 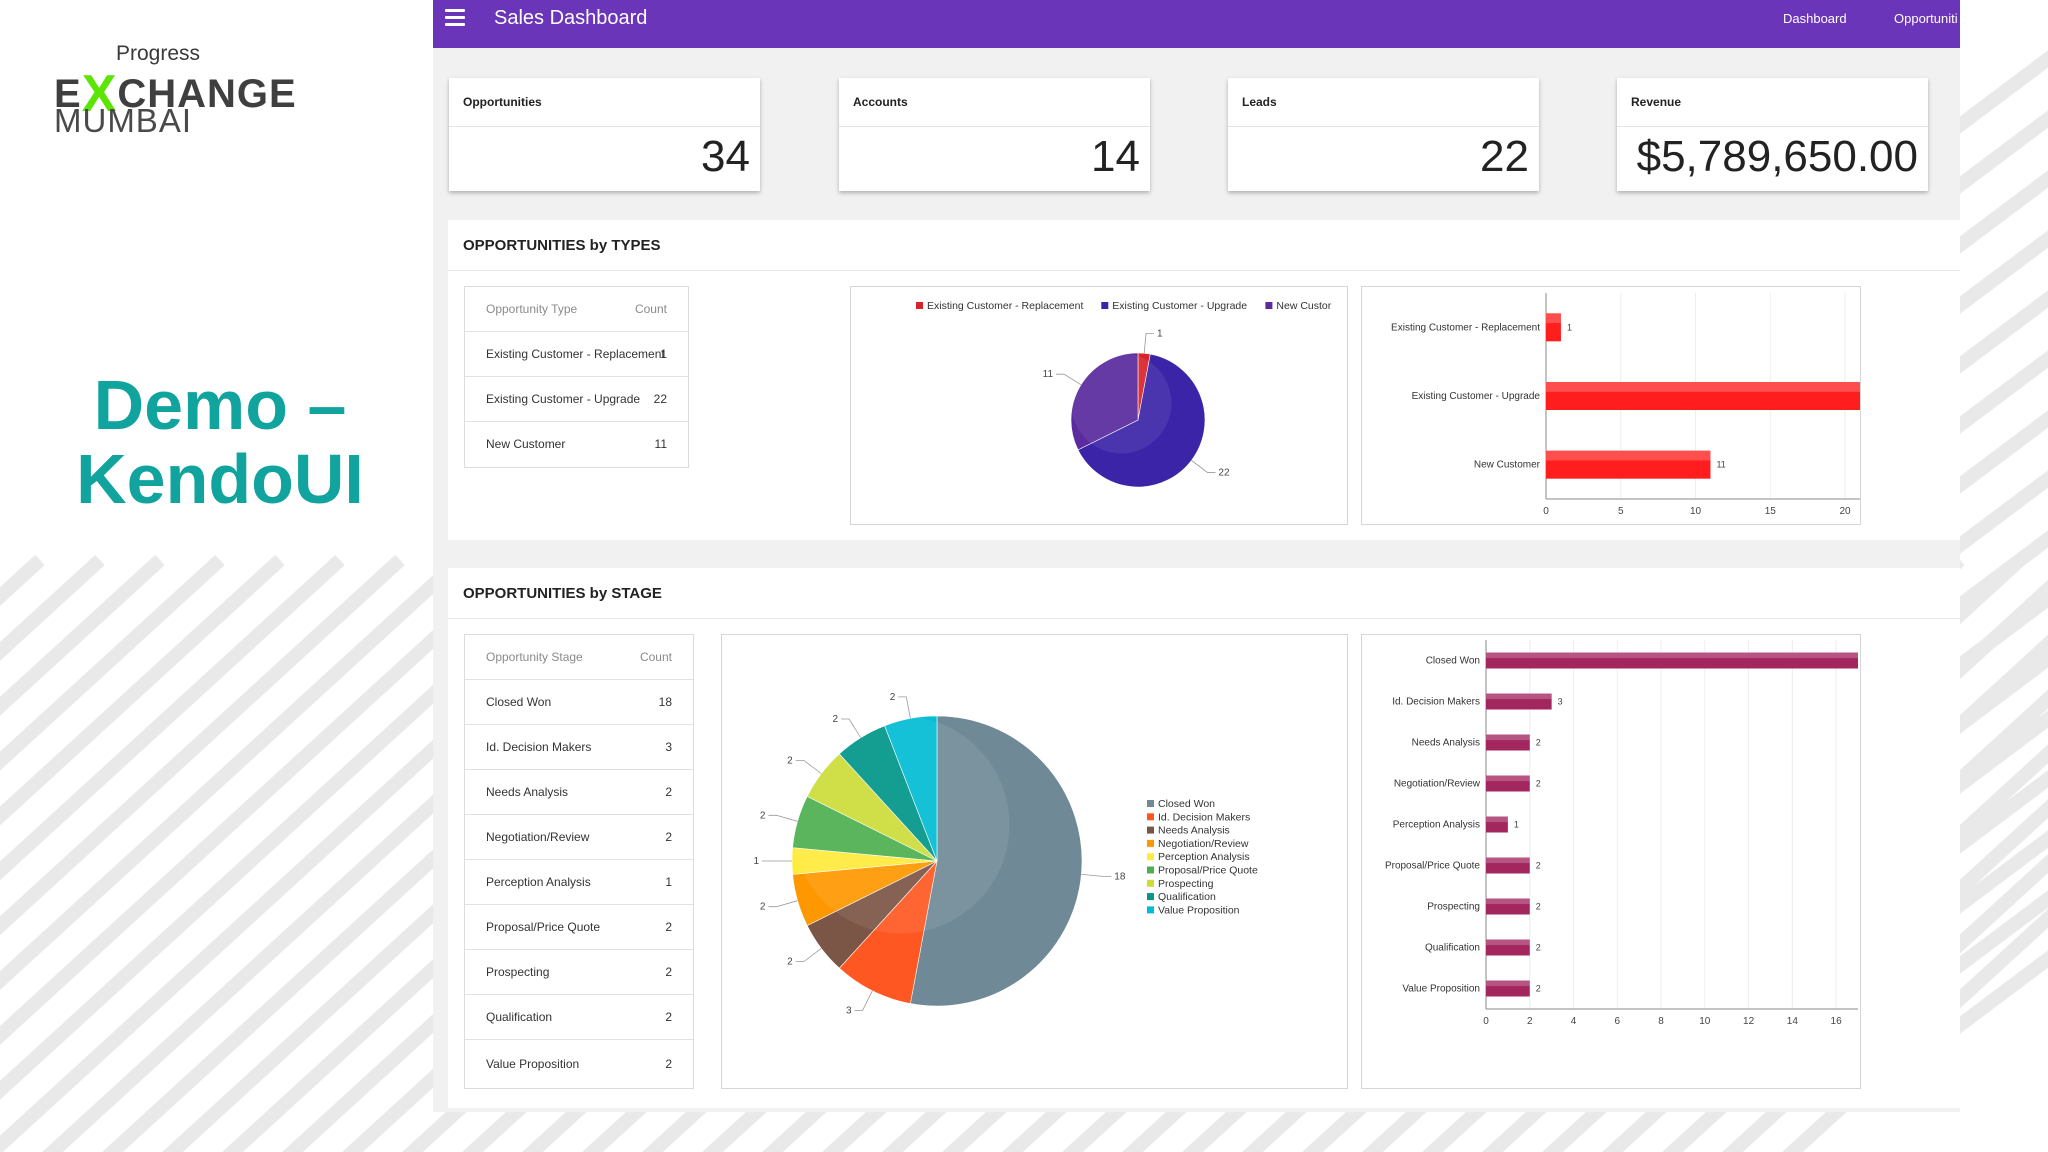 I want to click on app-toolbar: Sales Dashboard Dashboard Opportuniti, so click(x=1196, y=24).